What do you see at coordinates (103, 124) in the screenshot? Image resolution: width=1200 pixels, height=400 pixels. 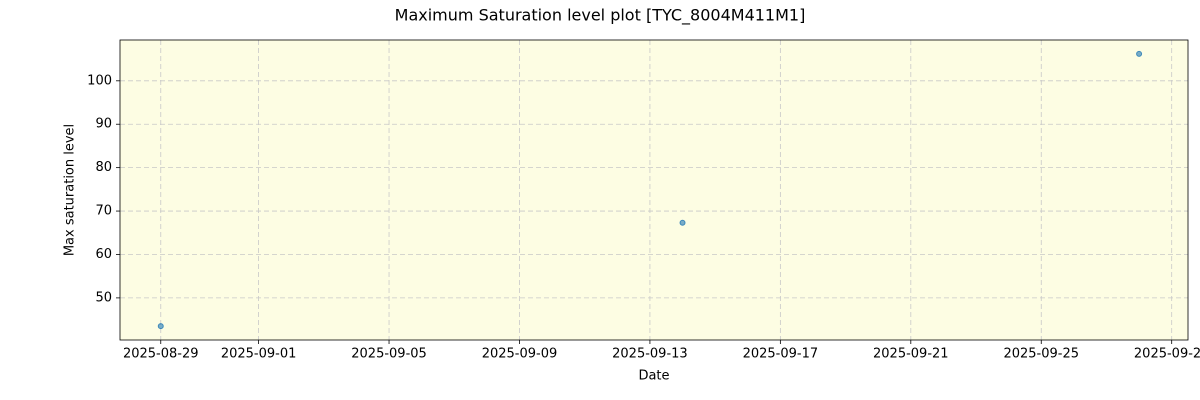 I see `y-tick-label: 90` at bounding box center [103, 124].